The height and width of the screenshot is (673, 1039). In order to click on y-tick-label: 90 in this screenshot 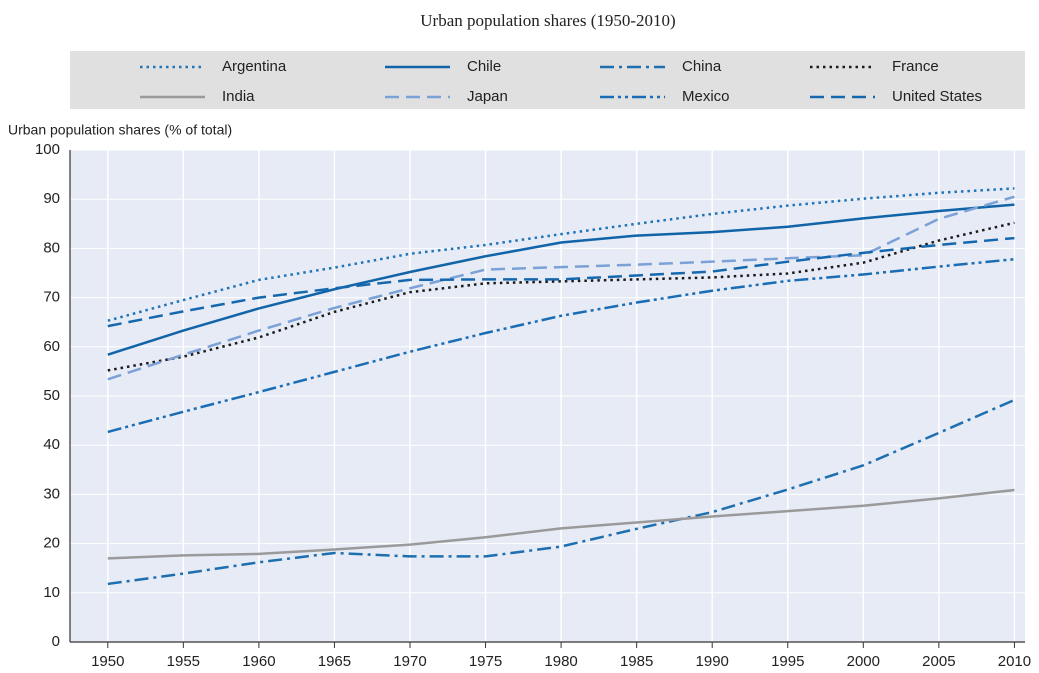, I will do `click(51, 198)`.